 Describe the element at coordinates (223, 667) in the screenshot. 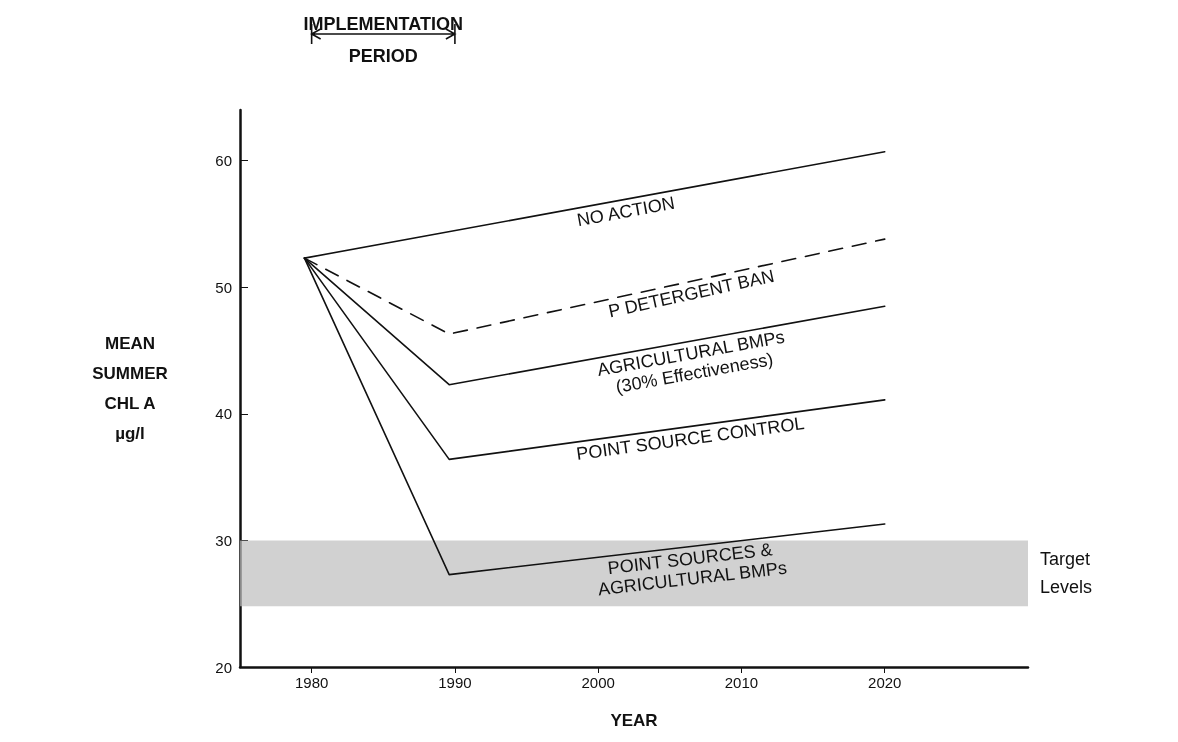

I see `y-tick-label: 20` at that location.